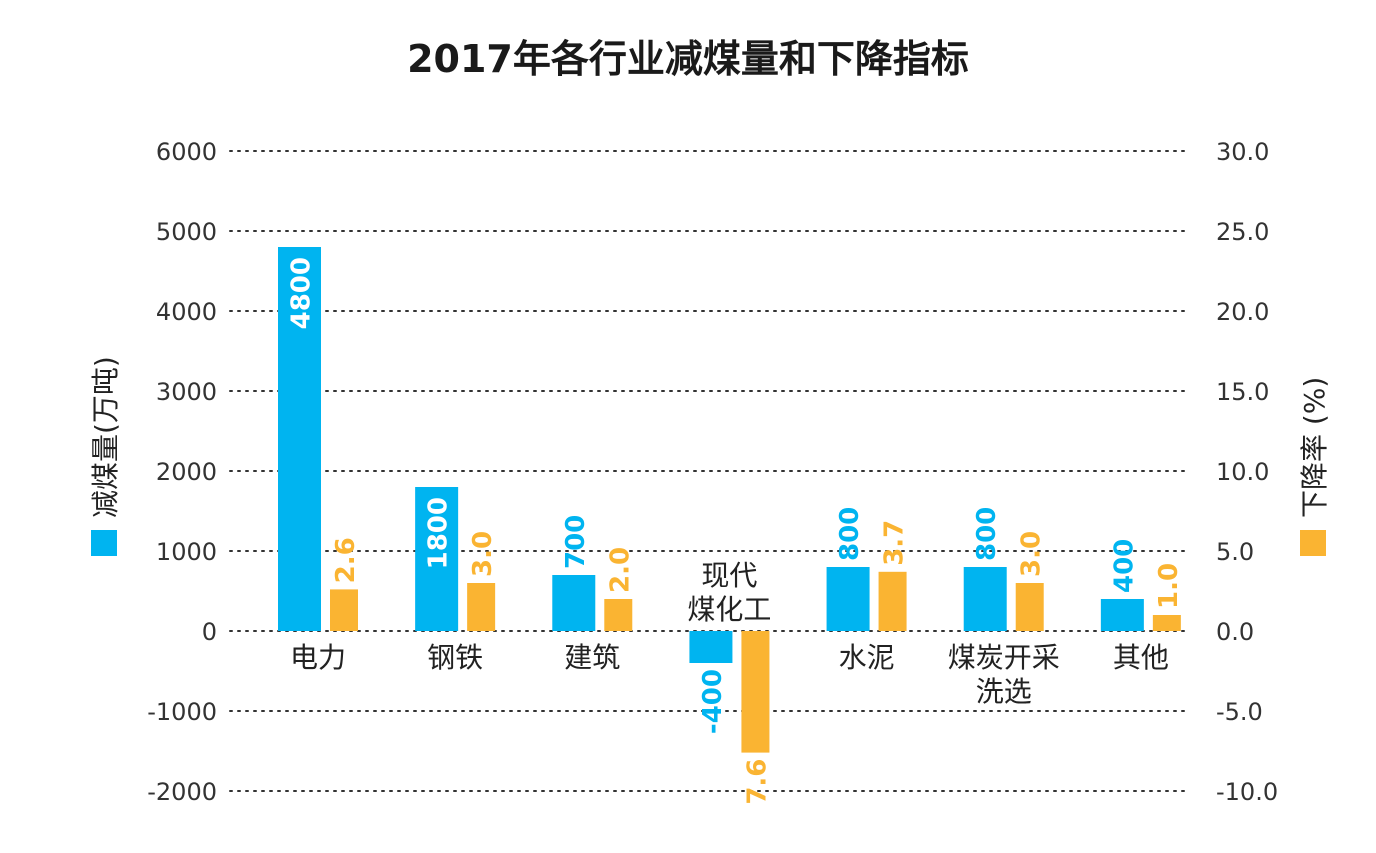 The image size is (1376, 853). I want to click on y-left-tick-label: 2000, so click(186, 472).